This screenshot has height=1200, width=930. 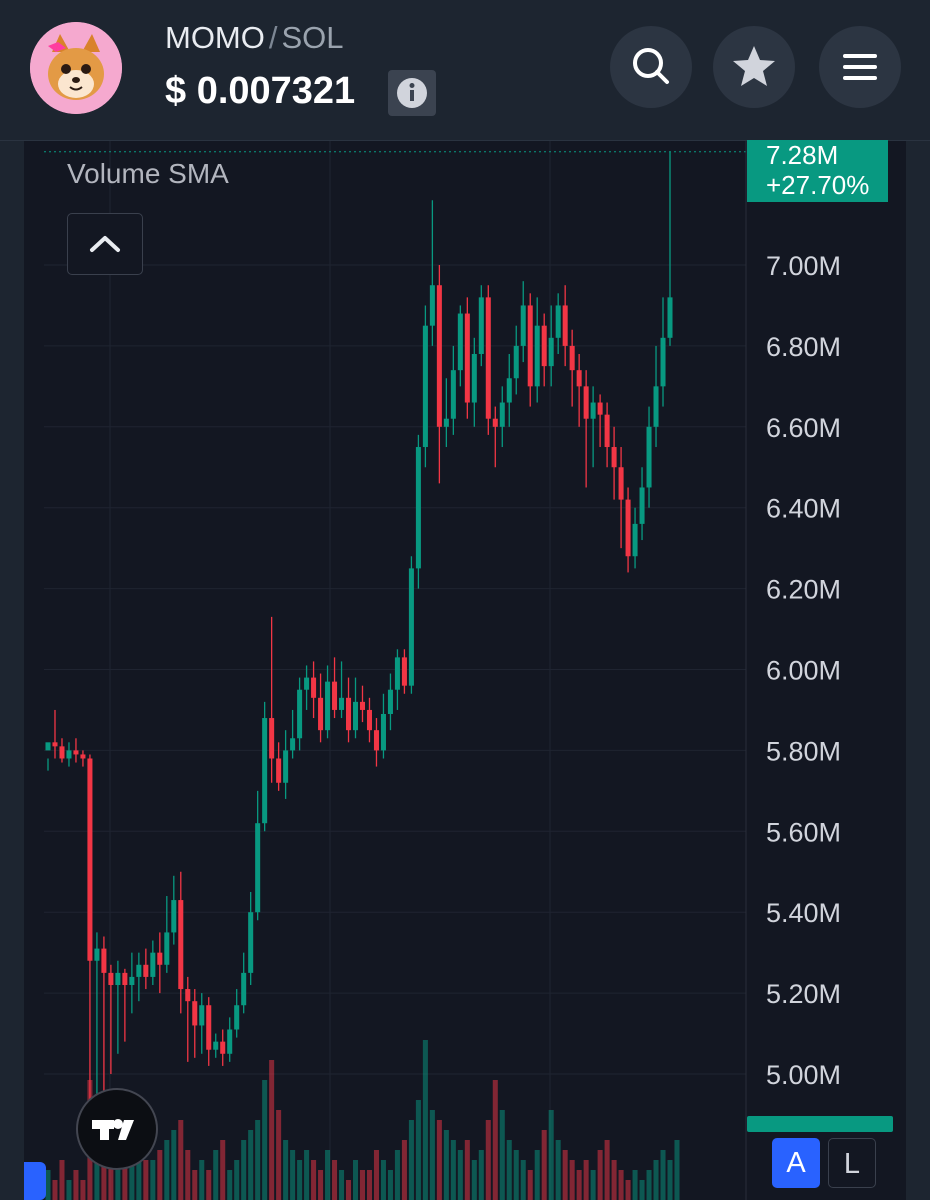 What do you see at coordinates (817, 171) in the screenshot?
I see `last-price-badge: 7.28M +27.70%` at bounding box center [817, 171].